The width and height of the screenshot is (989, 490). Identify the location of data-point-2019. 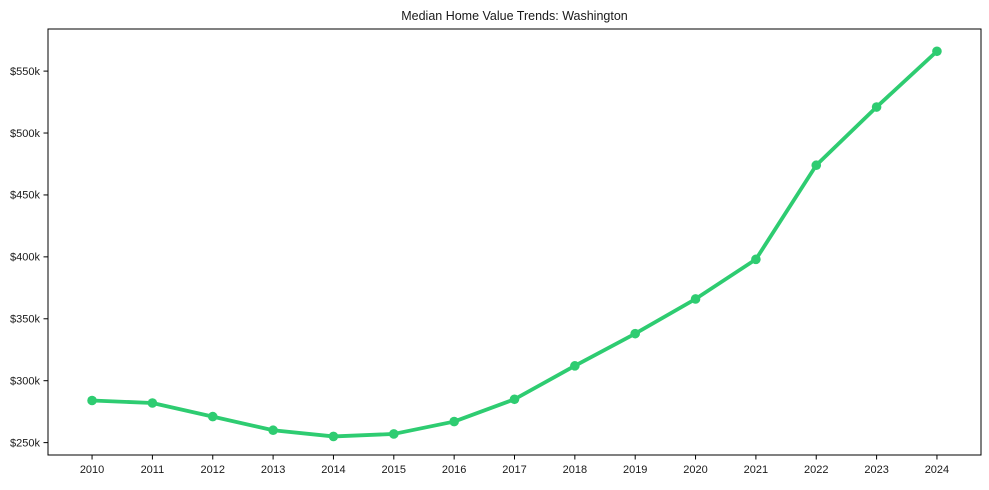
(635, 333).